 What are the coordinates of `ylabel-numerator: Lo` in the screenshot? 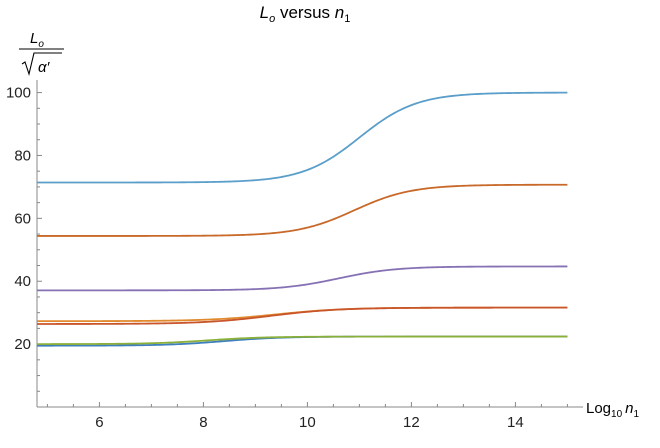 It's located at (37, 40).